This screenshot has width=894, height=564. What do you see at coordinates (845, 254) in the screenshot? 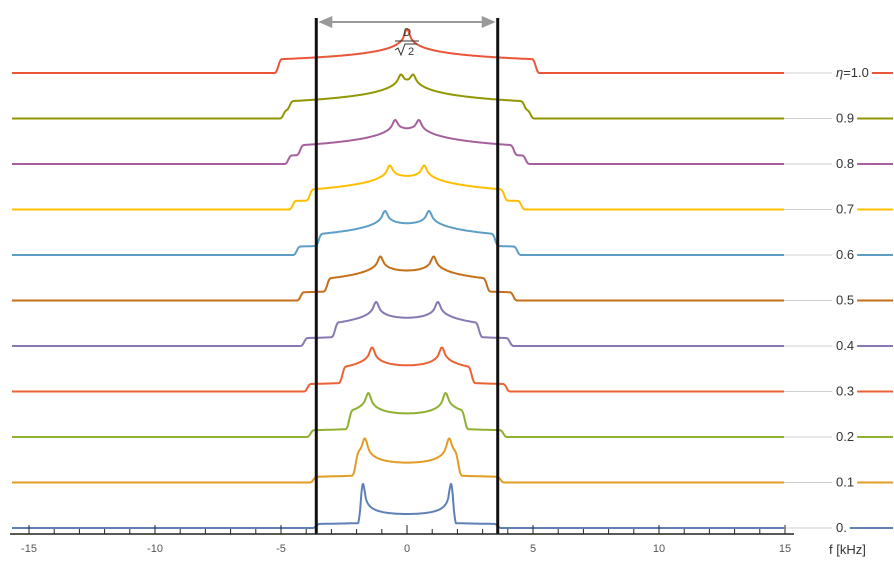
I see `eta-label-0.6: 0.6` at bounding box center [845, 254].